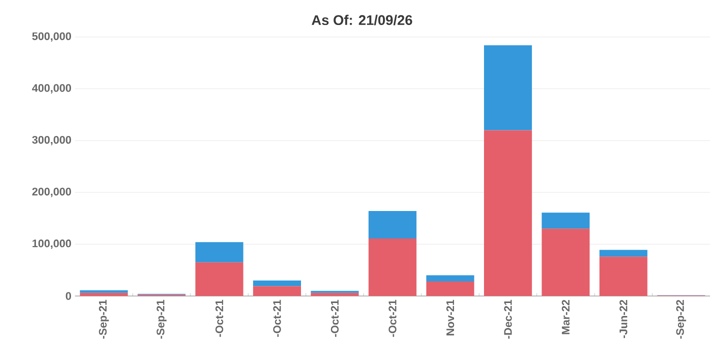 The height and width of the screenshot is (357, 725). Describe the element at coordinates (681, 319) in the screenshot. I see `x-tick-label: -Sep-22` at that location.